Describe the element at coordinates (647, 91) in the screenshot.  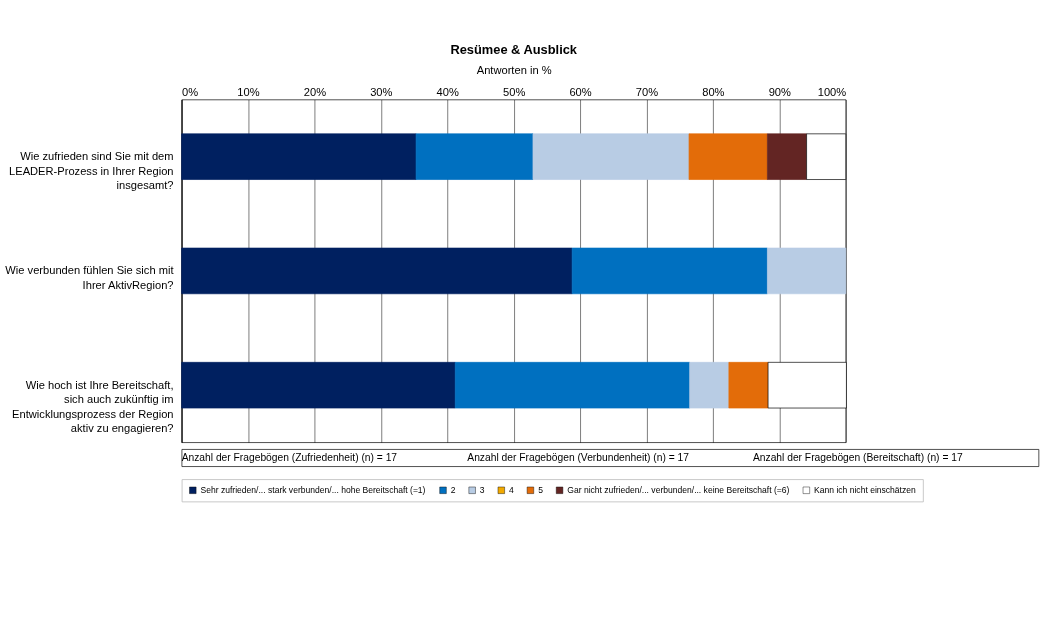
I see `x-tick-label: 70%` at that location.